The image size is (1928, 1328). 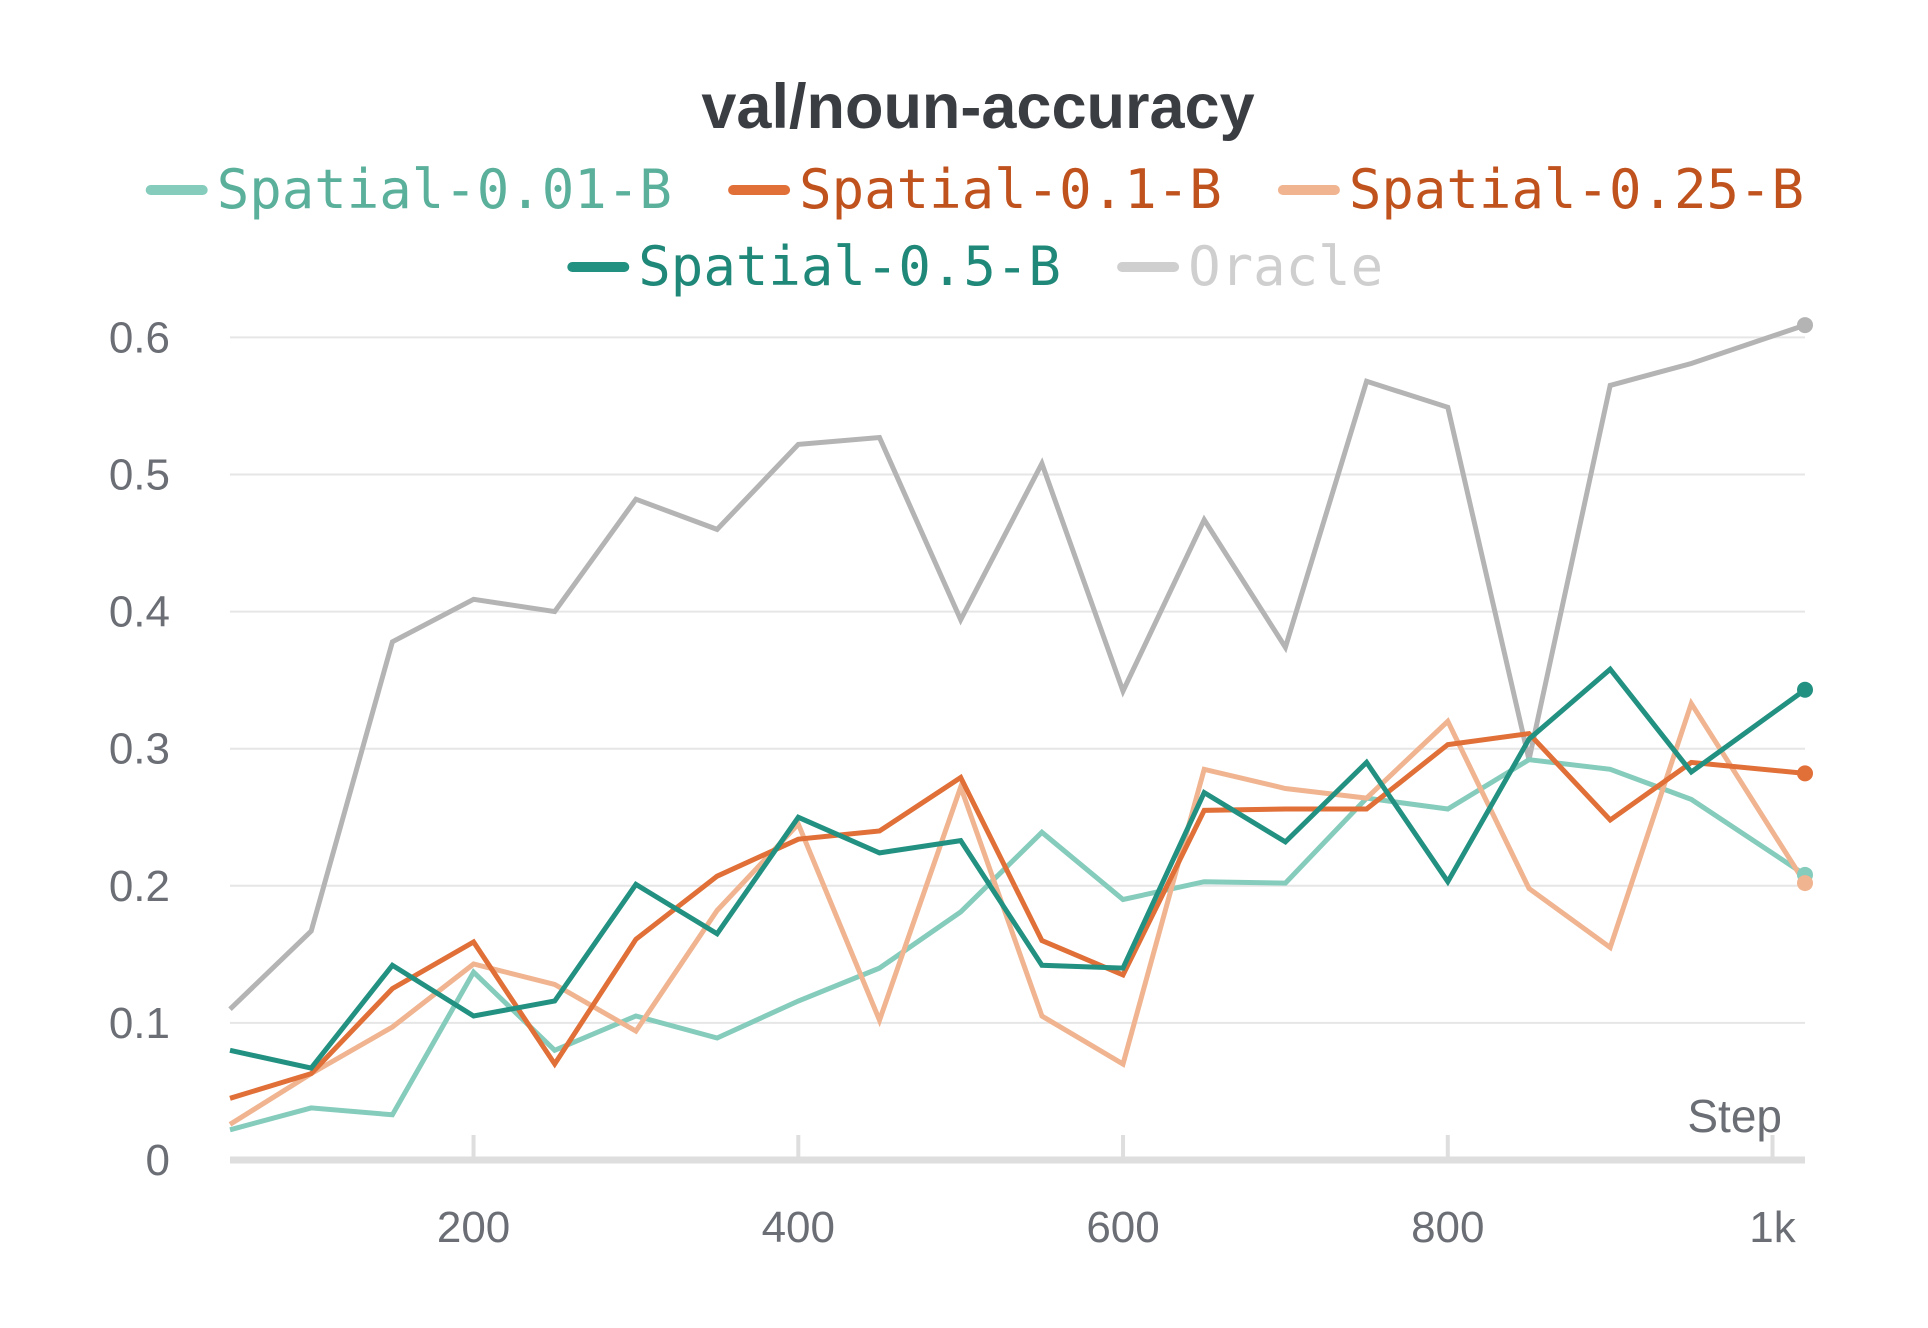 What do you see at coordinates (1805, 689) in the screenshot?
I see `series-end-point-spatial-0-5-b` at bounding box center [1805, 689].